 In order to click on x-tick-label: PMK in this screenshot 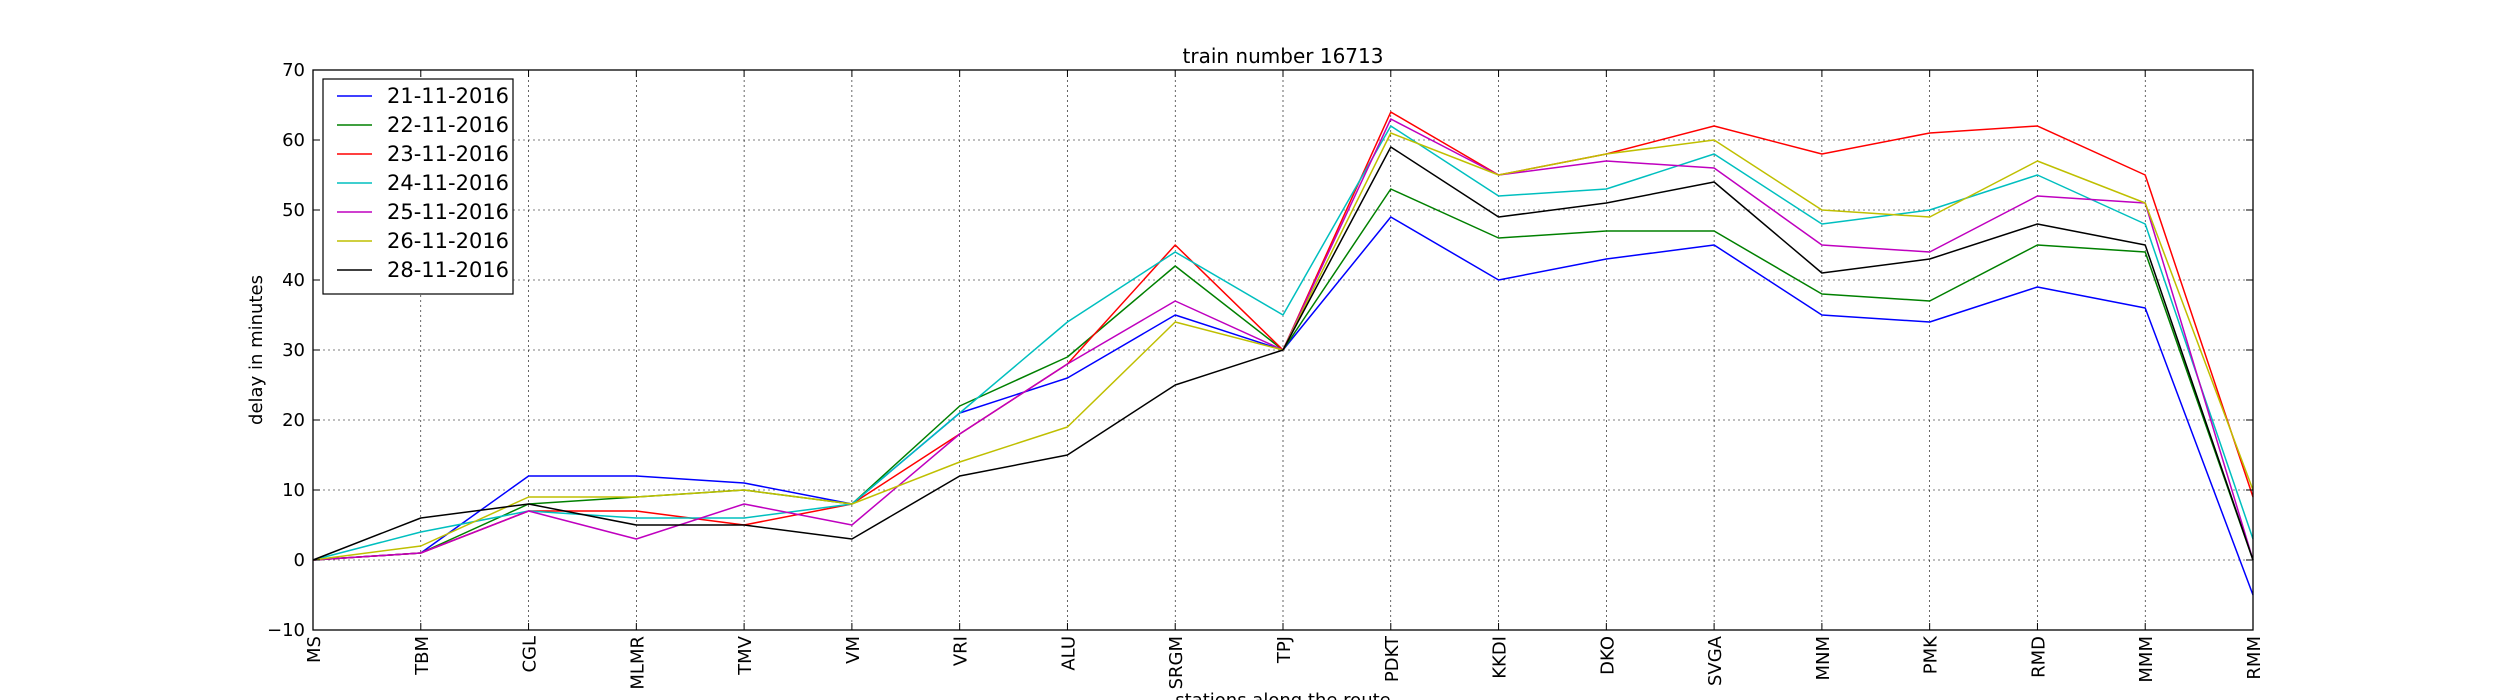, I will do `click(1931, 654)`.